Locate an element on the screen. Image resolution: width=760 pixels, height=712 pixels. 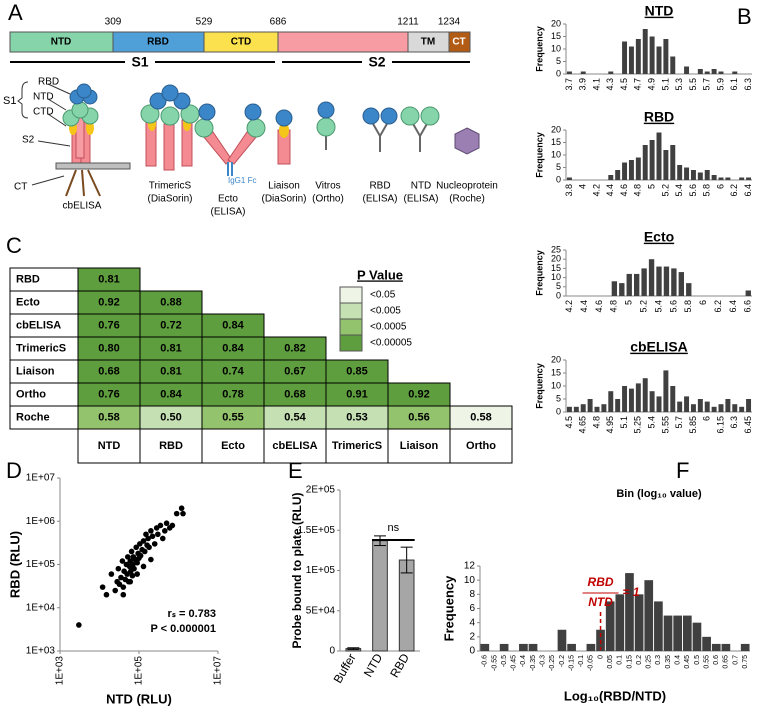
y-tick-label: 1E+05 is located at coordinates (321, 570).